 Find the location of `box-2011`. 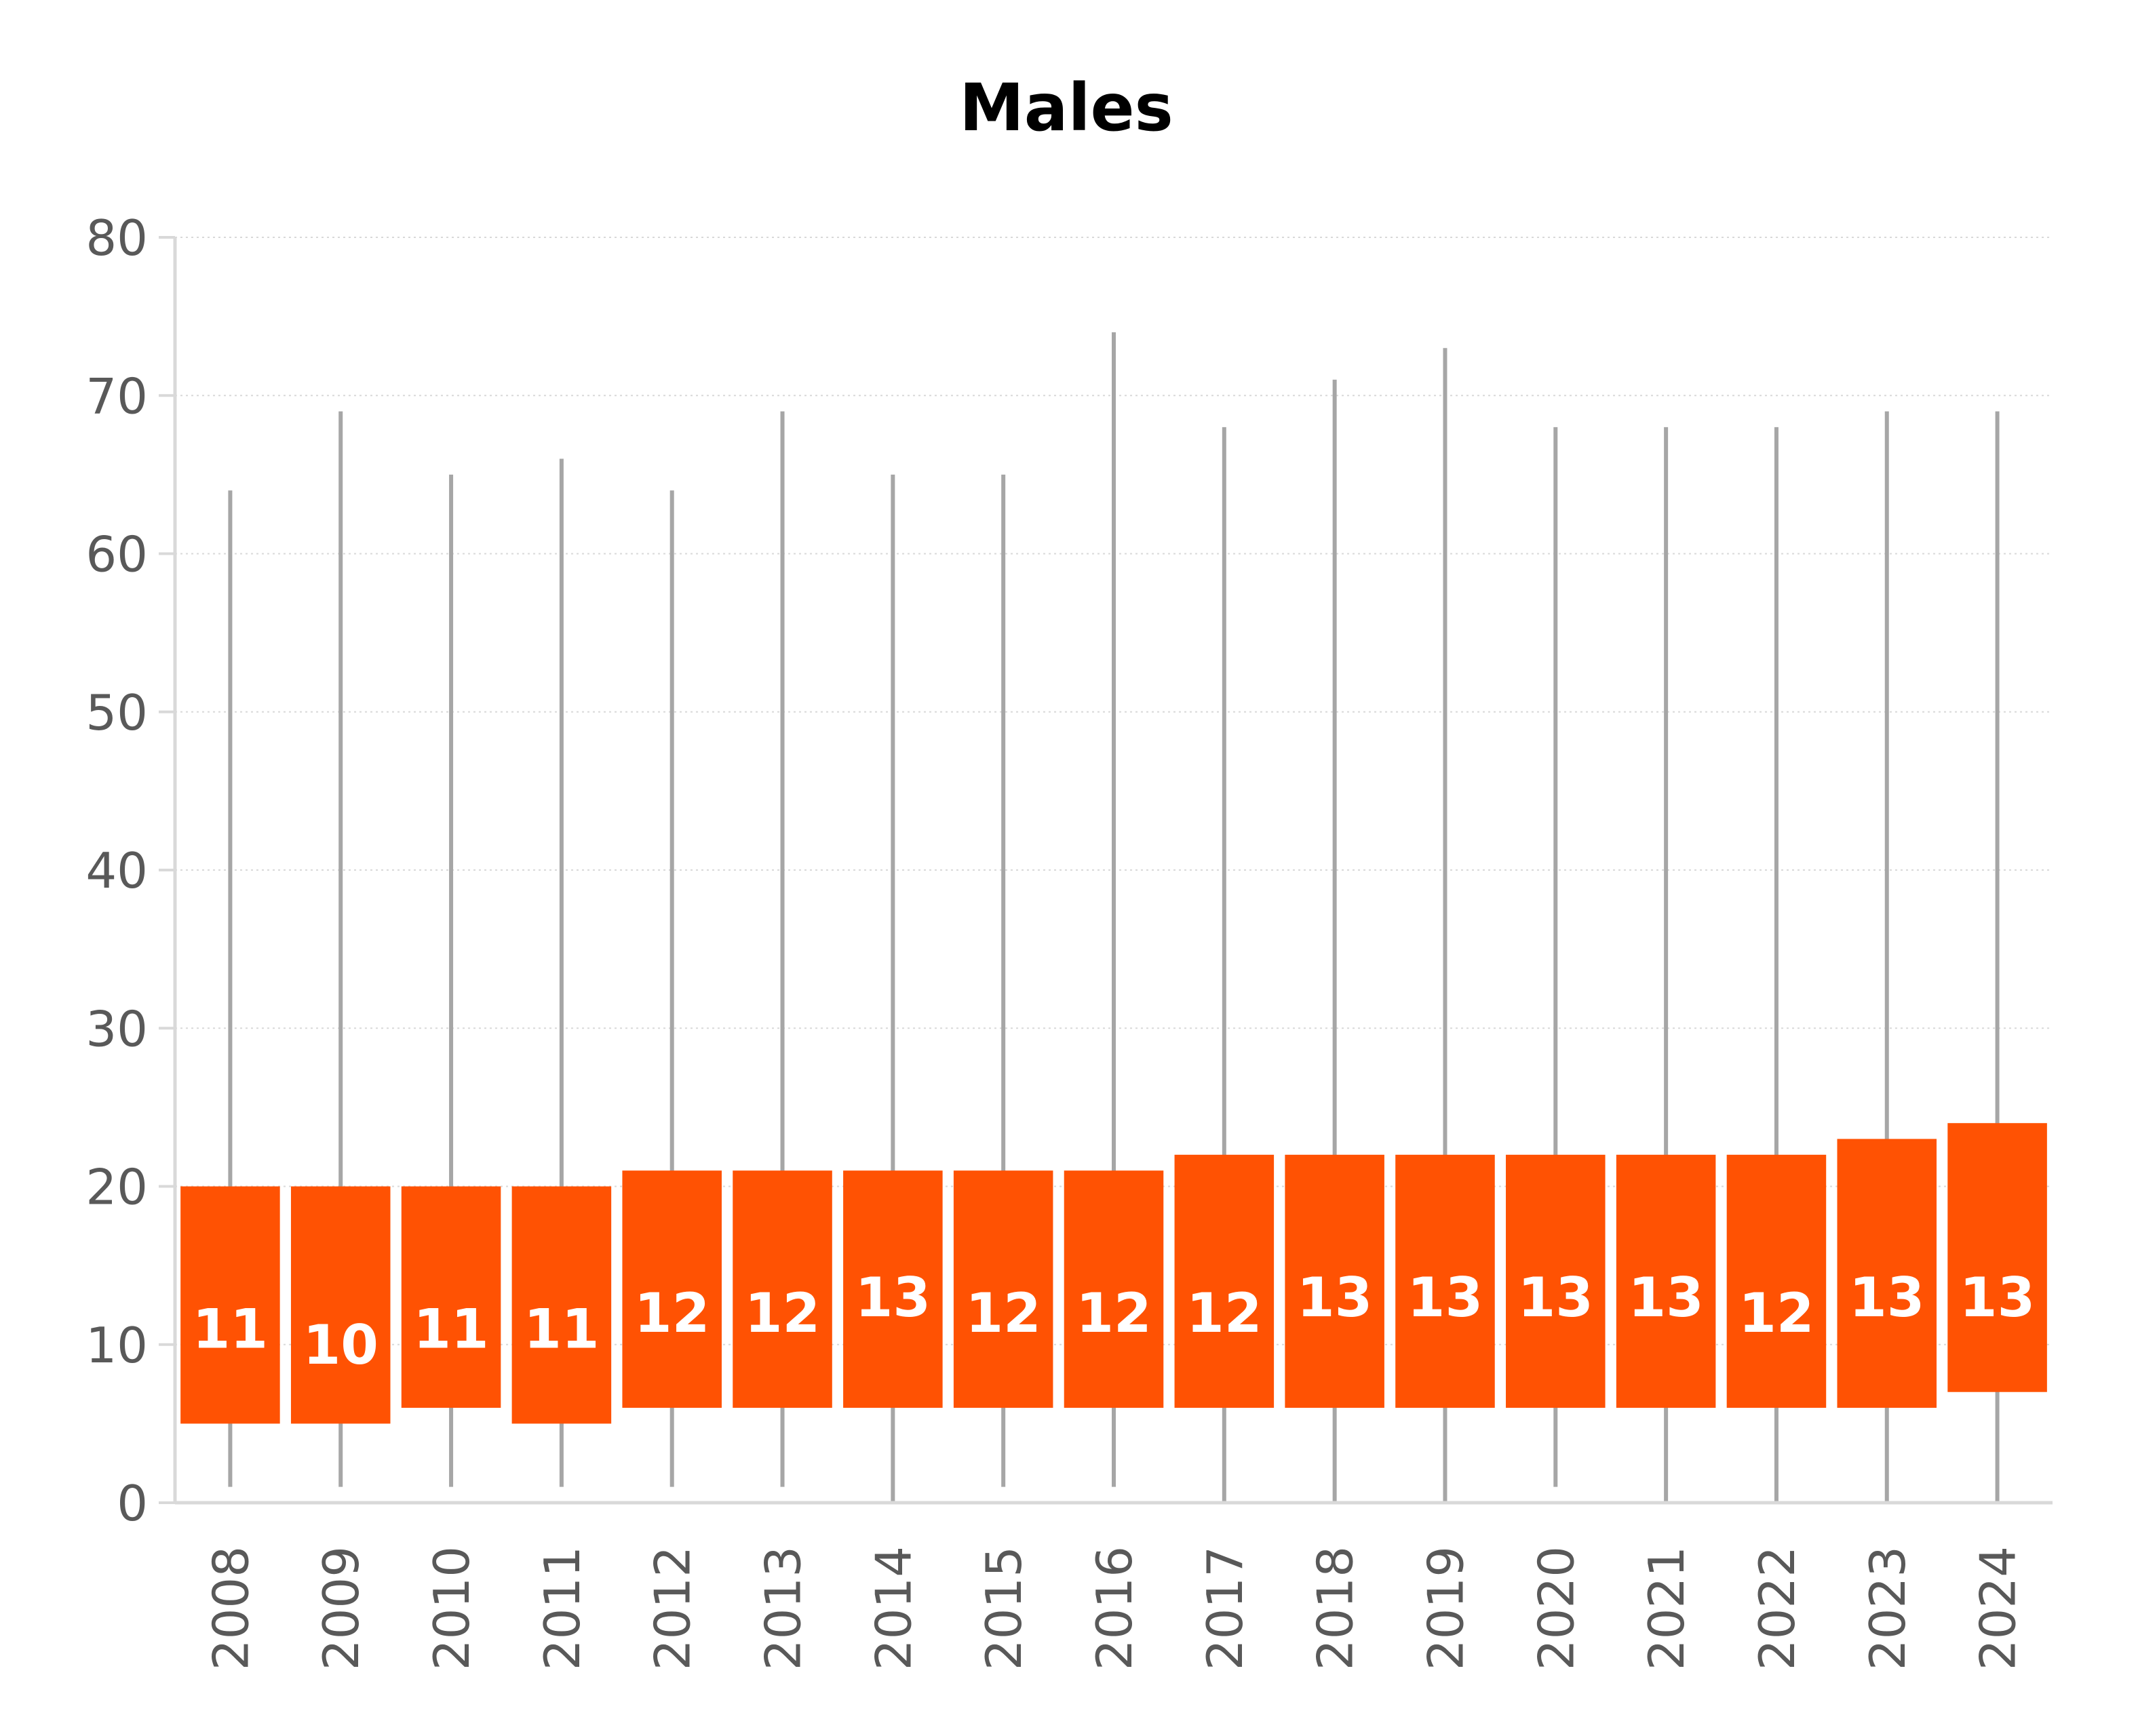

box-2011 is located at coordinates (561, 1305).